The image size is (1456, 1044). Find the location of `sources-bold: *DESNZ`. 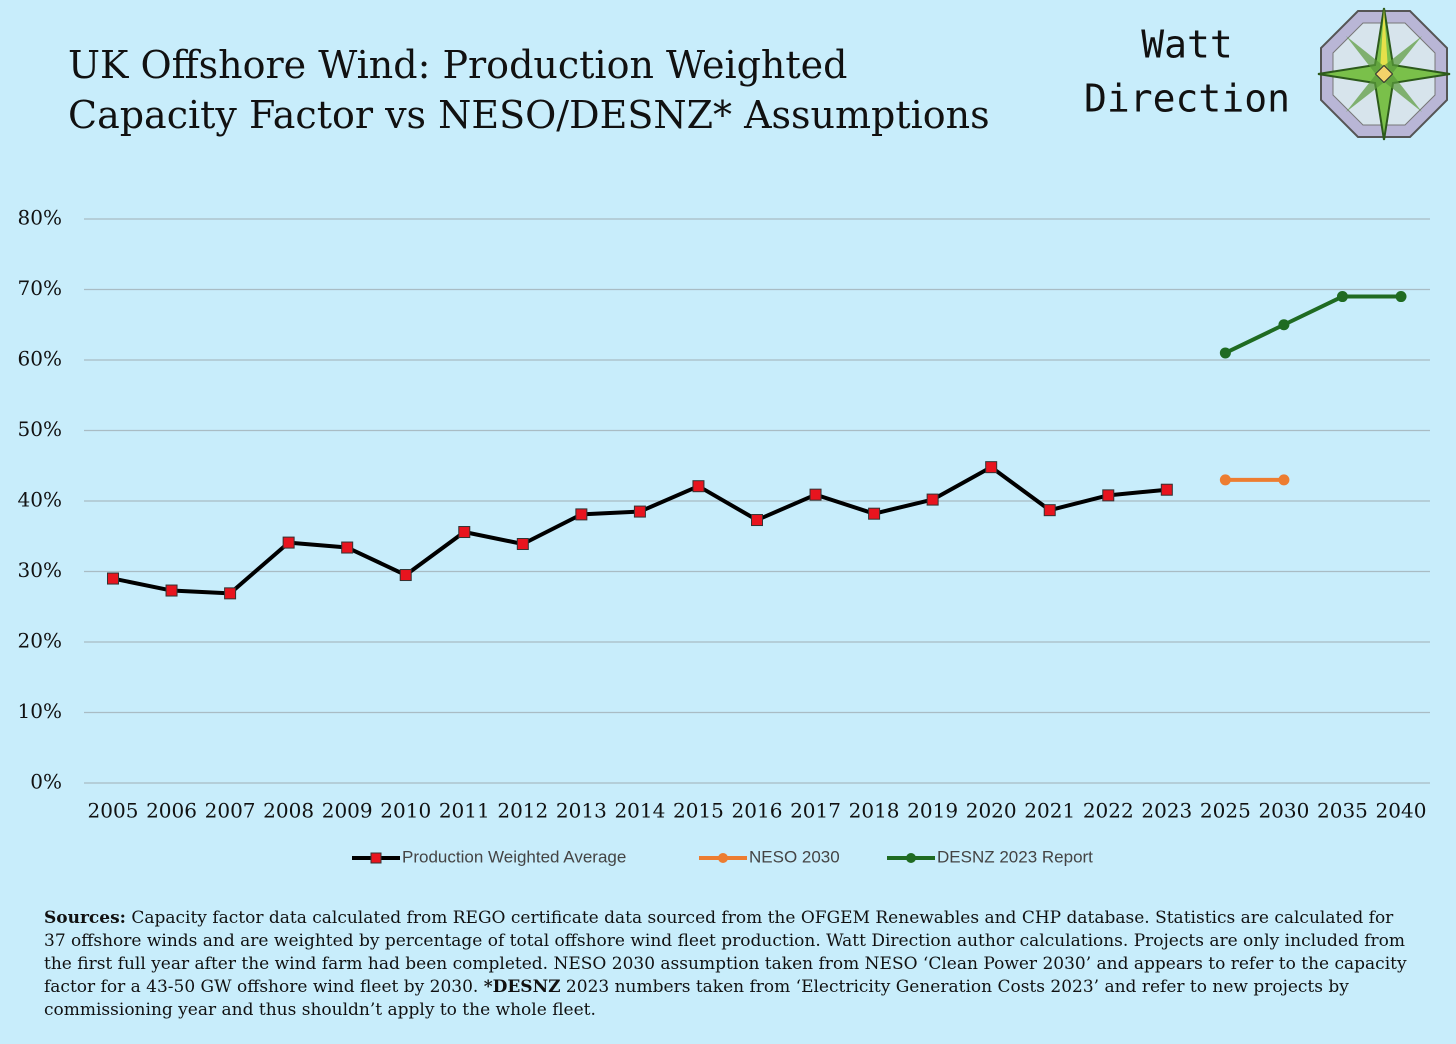

sources-bold: *DESNZ is located at coordinates (522, 987).